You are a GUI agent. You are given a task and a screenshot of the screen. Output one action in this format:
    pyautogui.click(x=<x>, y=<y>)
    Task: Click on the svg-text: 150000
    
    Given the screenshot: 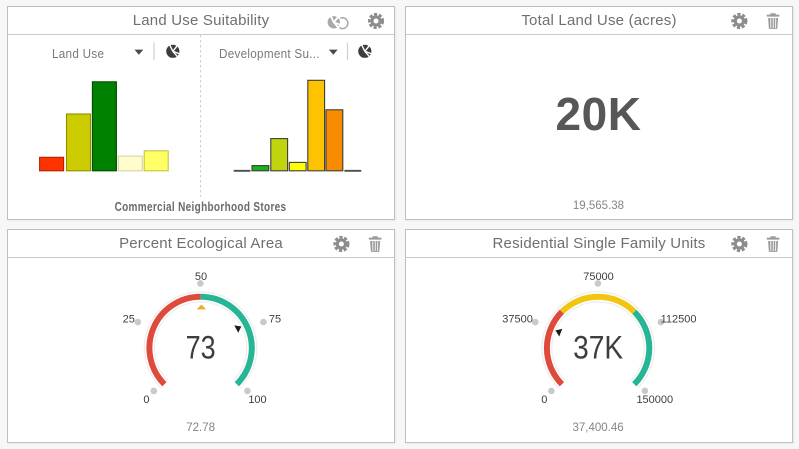 What is the action you would take?
    pyautogui.click(x=654, y=400)
    